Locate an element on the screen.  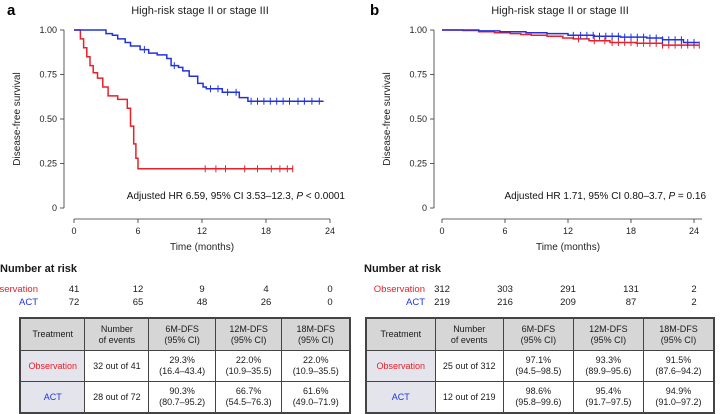
dfs-6m-cell: 97.1% (94.5–98.5) is located at coordinates (538, 366).